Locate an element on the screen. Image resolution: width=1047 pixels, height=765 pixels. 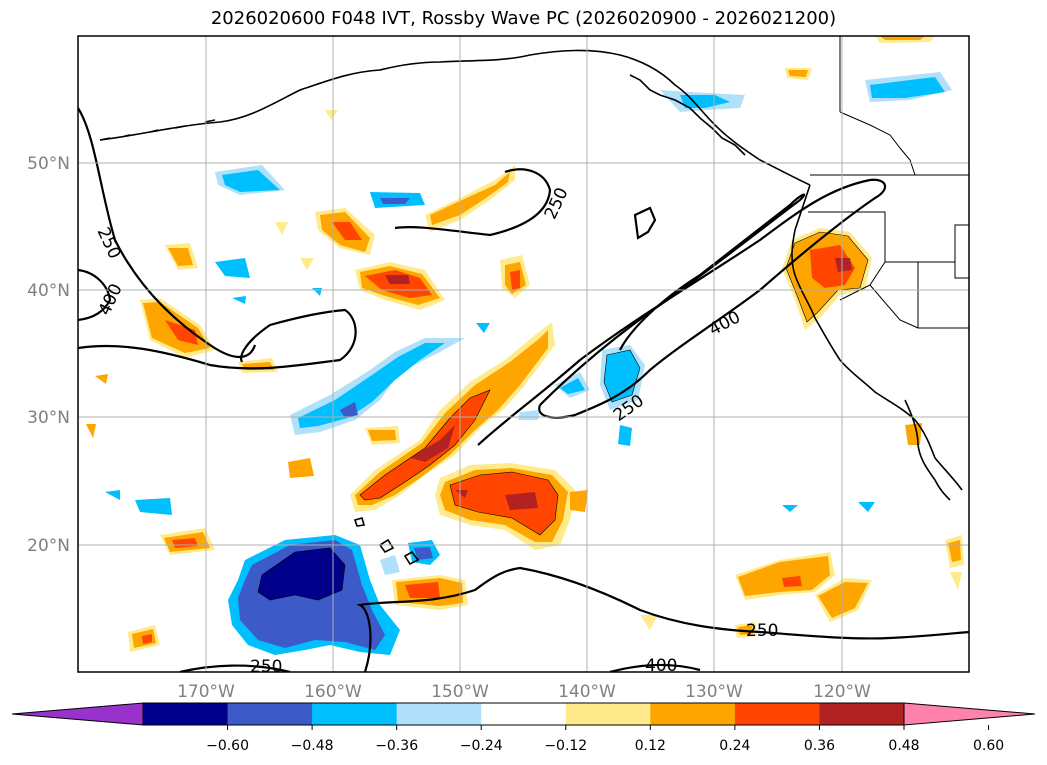
us-west-coast is located at coordinates (877, 337).